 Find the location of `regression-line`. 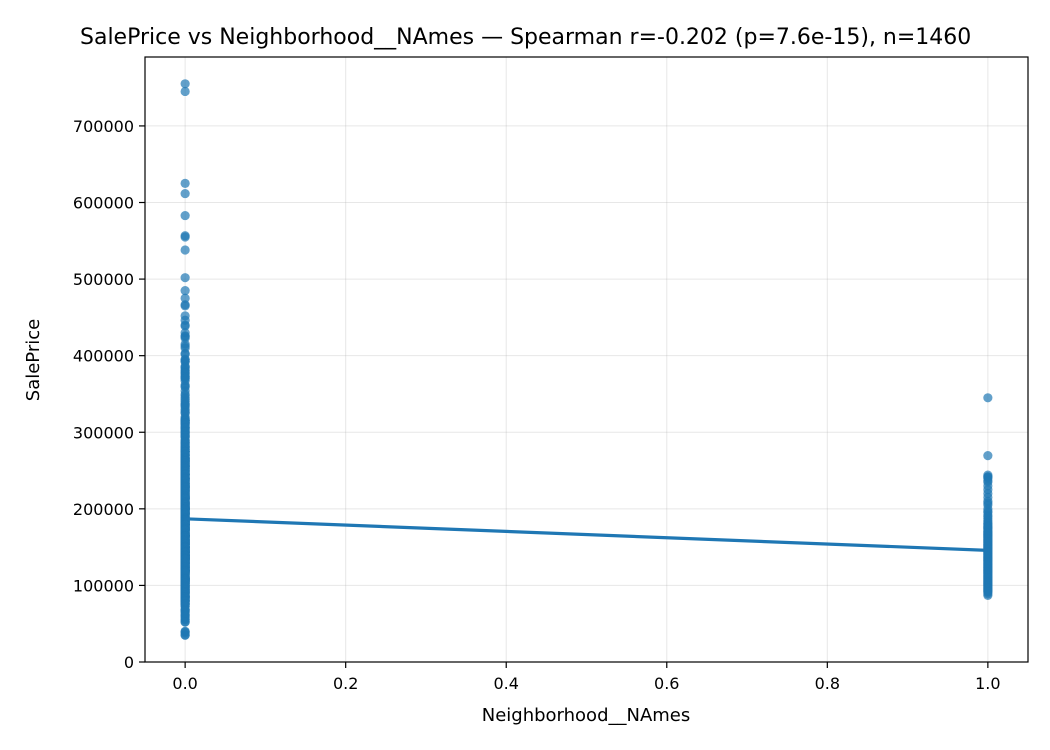

regression-line is located at coordinates (586, 534).